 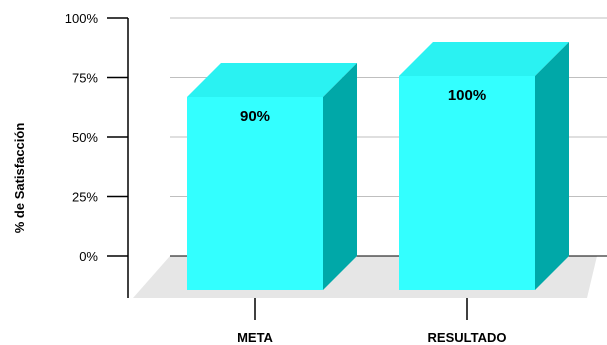 What do you see at coordinates (467, 95) in the screenshot?
I see `data-label: 100%` at bounding box center [467, 95].